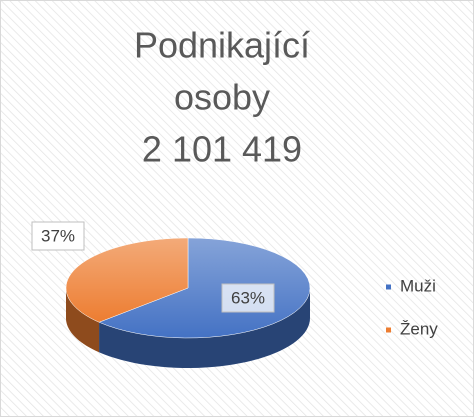 The width and height of the screenshot is (474, 417). What do you see at coordinates (222, 97) in the screenshot?
I see `chart-title: osoby` at bounding box center [222, 97].